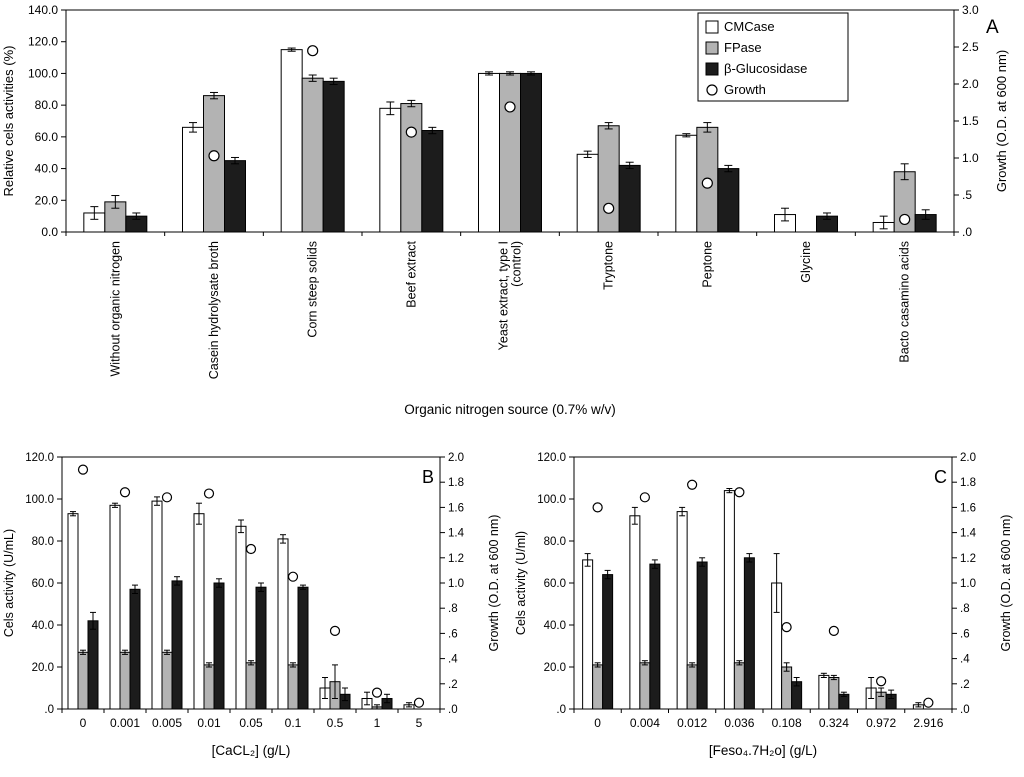 The image size is (1024, 777). I want to click on left-axis-title: Relative cels activities (%), so click(8, 121).